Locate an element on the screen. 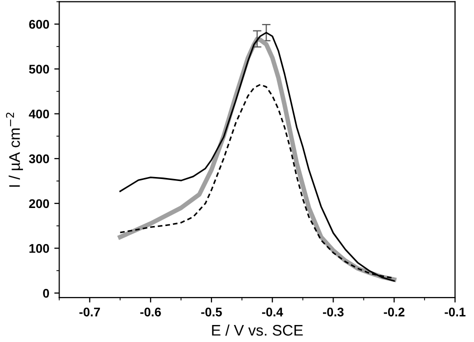 This screenshot has width=474, height=342. x-axis-title: E / V vs. SCE is located at coordinates (257, 330).